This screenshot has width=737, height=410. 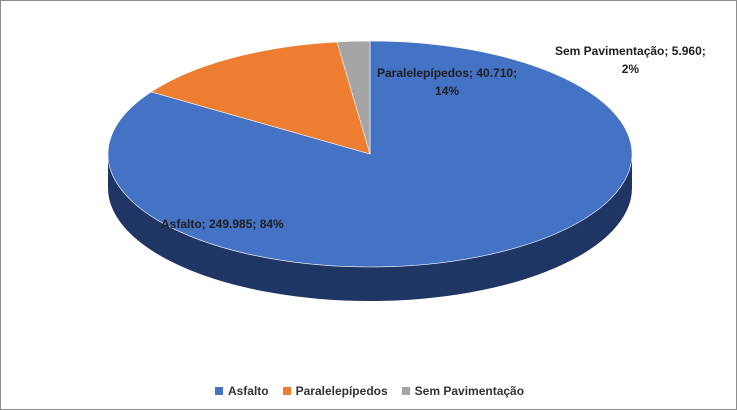 I want to click on legend-swatch-sem-pavimentacao, so click(x=405, y=391).